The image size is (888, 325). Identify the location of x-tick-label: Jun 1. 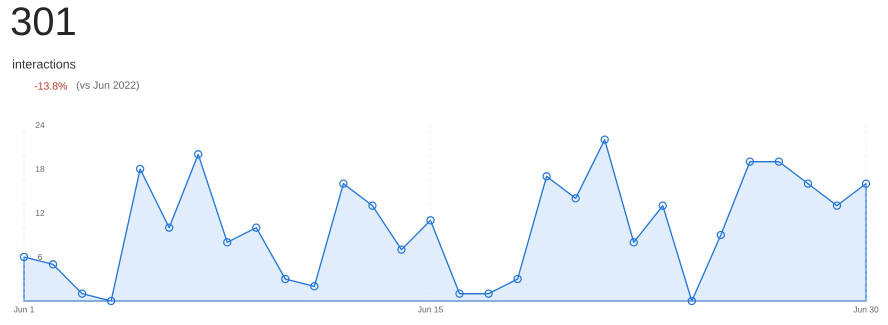
(24, 309).